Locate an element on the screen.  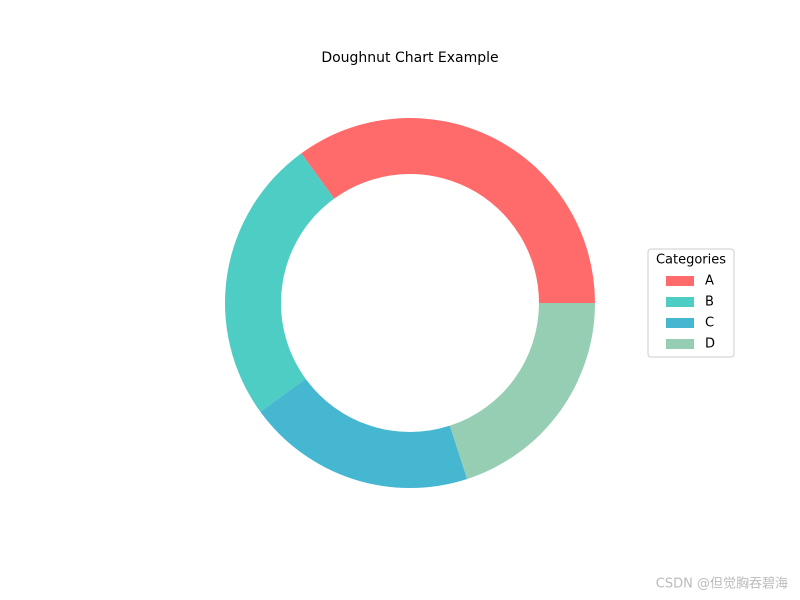
legend-label: D is located at coordinates (710, 344).